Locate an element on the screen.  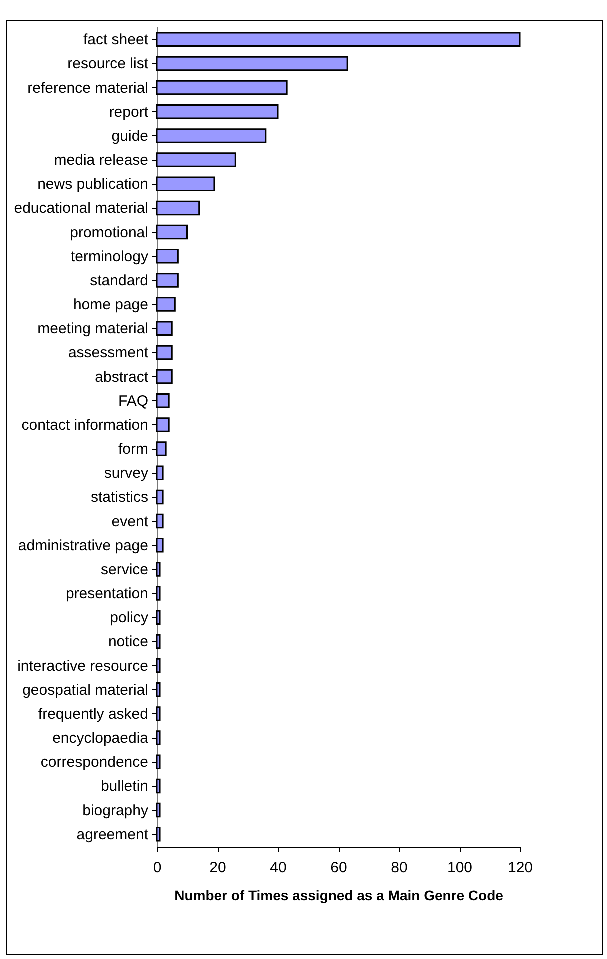
y-tick-label: media release is located at coordinates (101, 161).